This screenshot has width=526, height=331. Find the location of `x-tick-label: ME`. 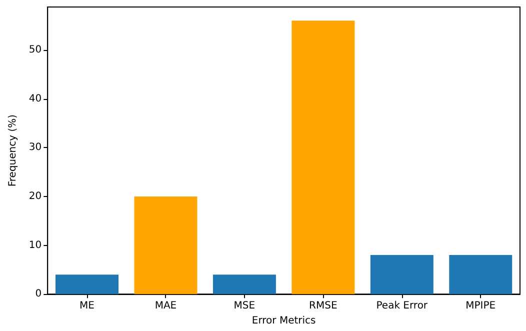

x-tick-label: ME is located at coordinates (87, 306).